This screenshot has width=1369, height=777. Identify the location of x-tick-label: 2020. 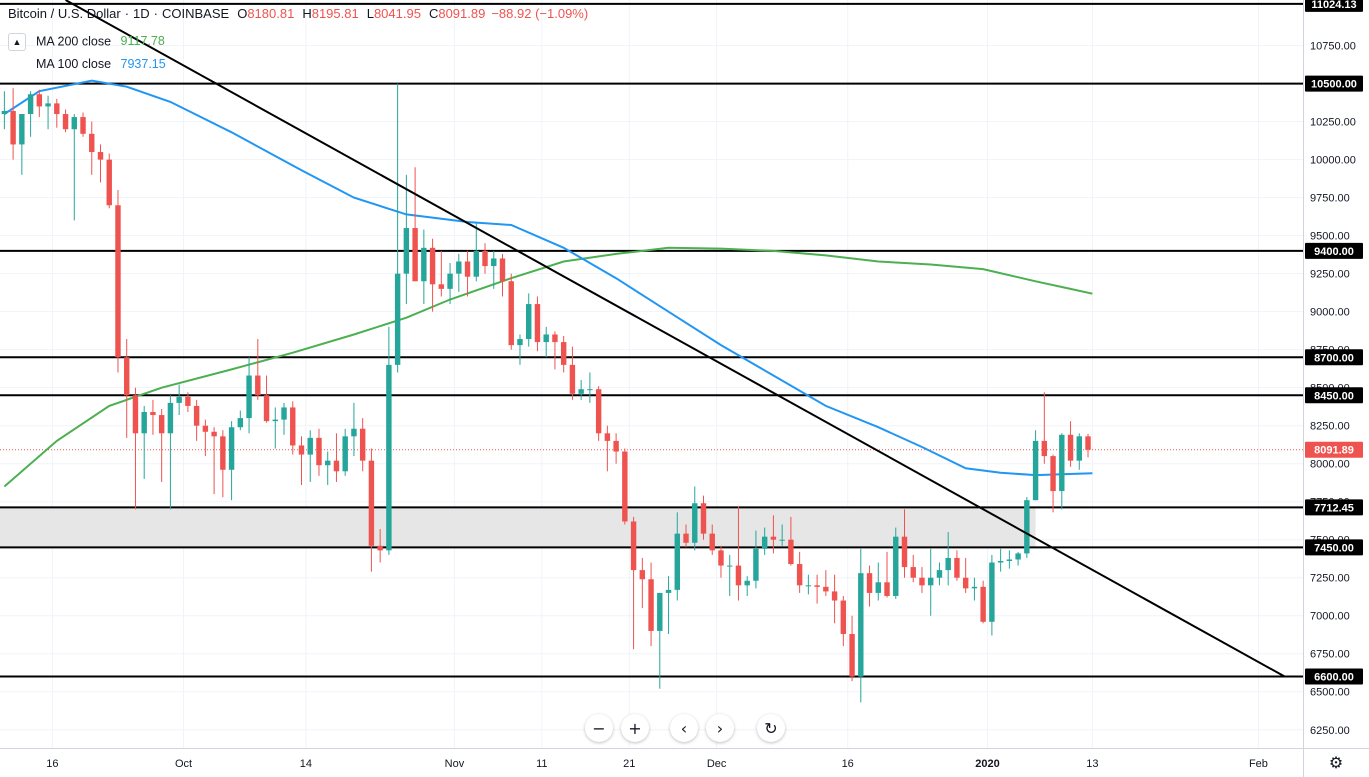
(987, 764).